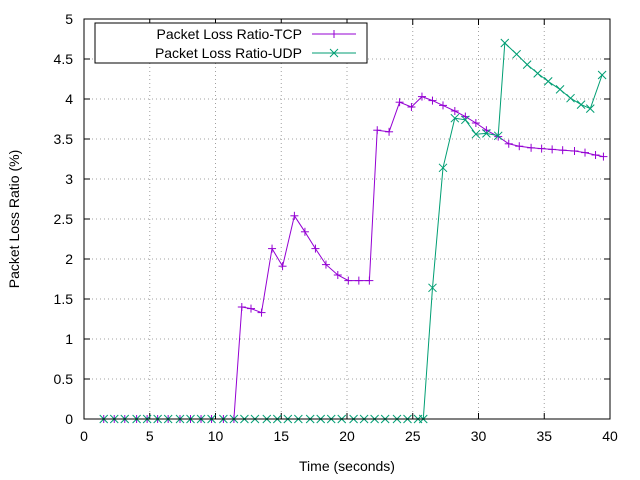 The height and width of the screenshot is (480, 640). Describe the element at coordinates (69, 259) in the screenshot. I see `y-tick-label: 2` at that location.